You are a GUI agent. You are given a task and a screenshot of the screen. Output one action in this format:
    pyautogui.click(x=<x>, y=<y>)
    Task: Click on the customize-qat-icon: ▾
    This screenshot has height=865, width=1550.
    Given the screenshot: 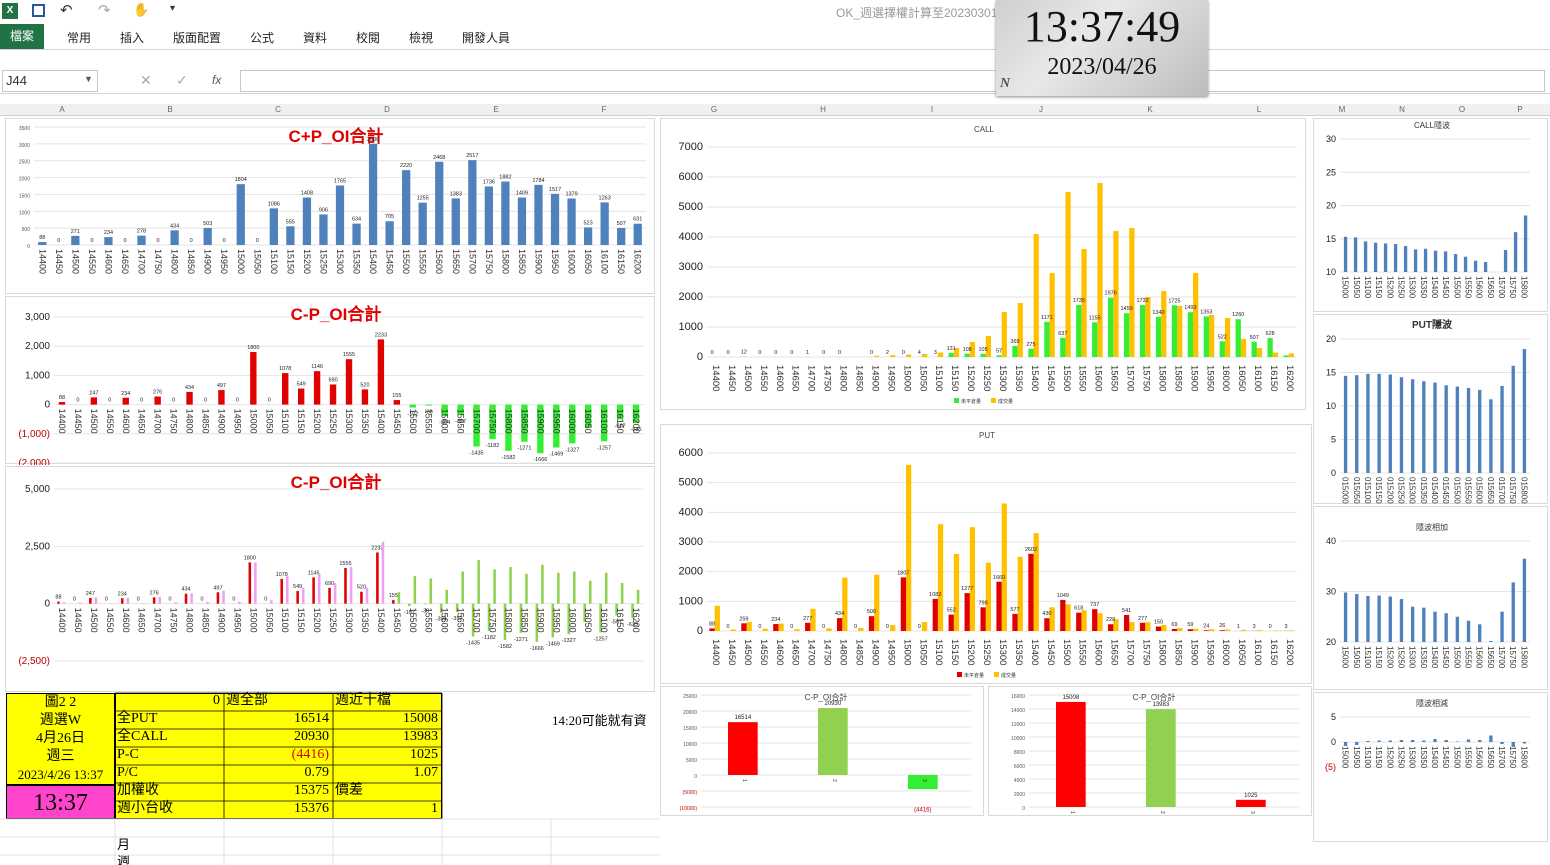 What is the action you would take?
    pyautogui.click(x=173, y=8)
    